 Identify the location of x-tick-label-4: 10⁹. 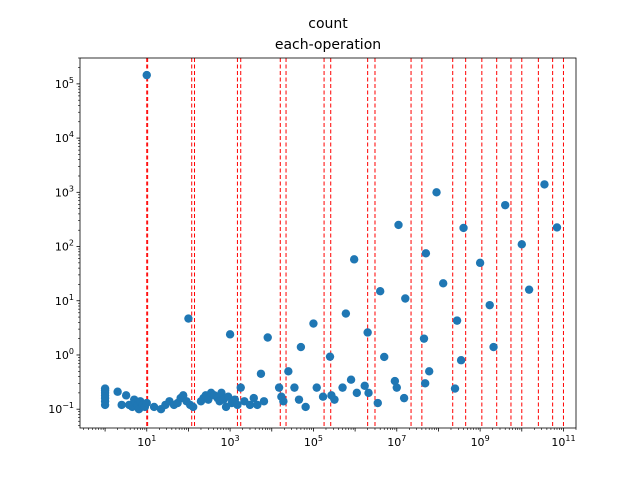
(480, 441).